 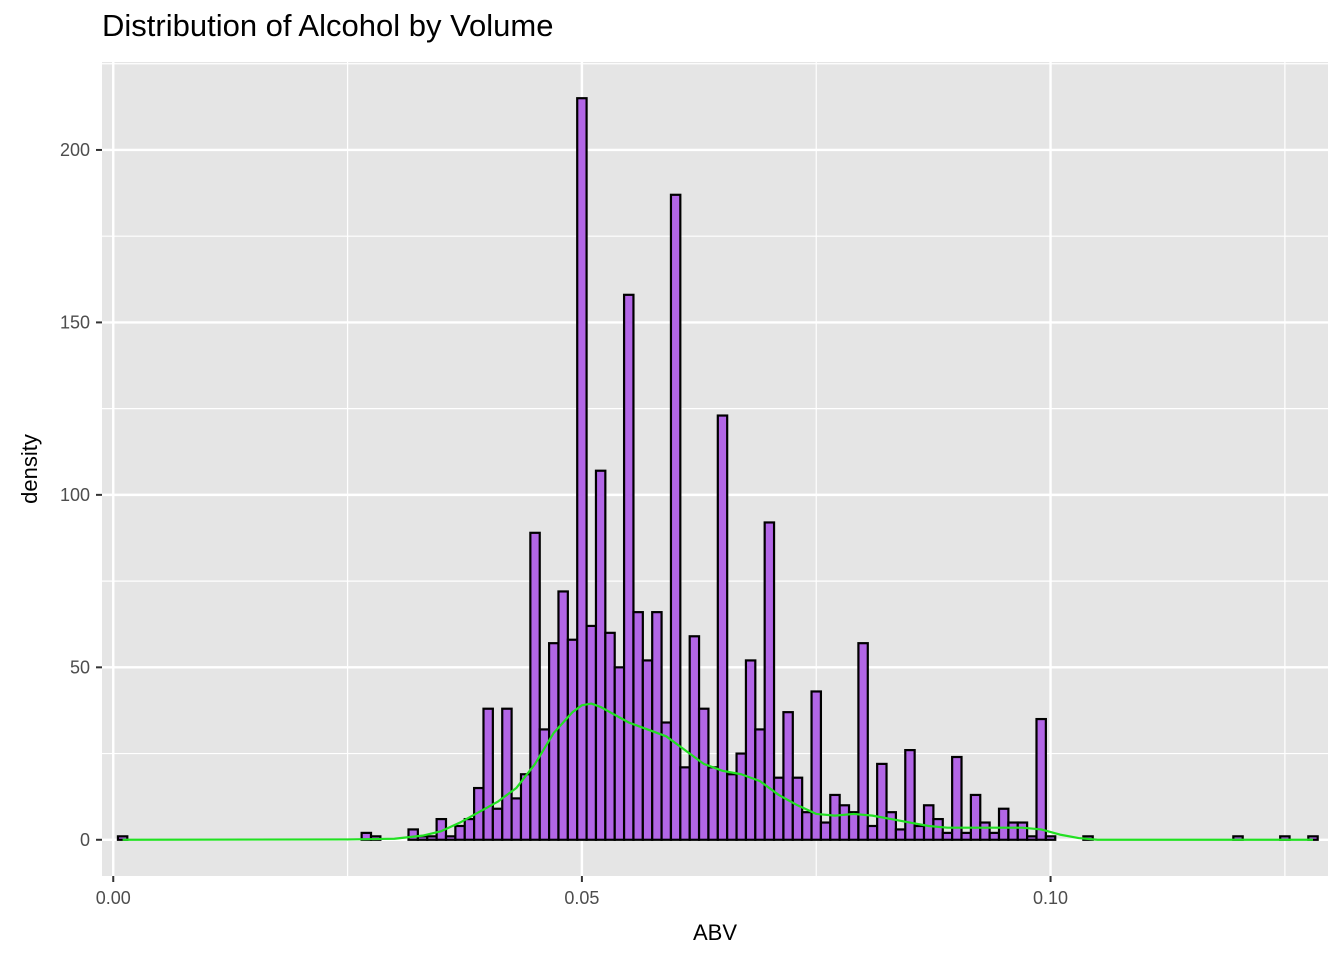 I want to click on density-curve, so click(x=717, y=771).